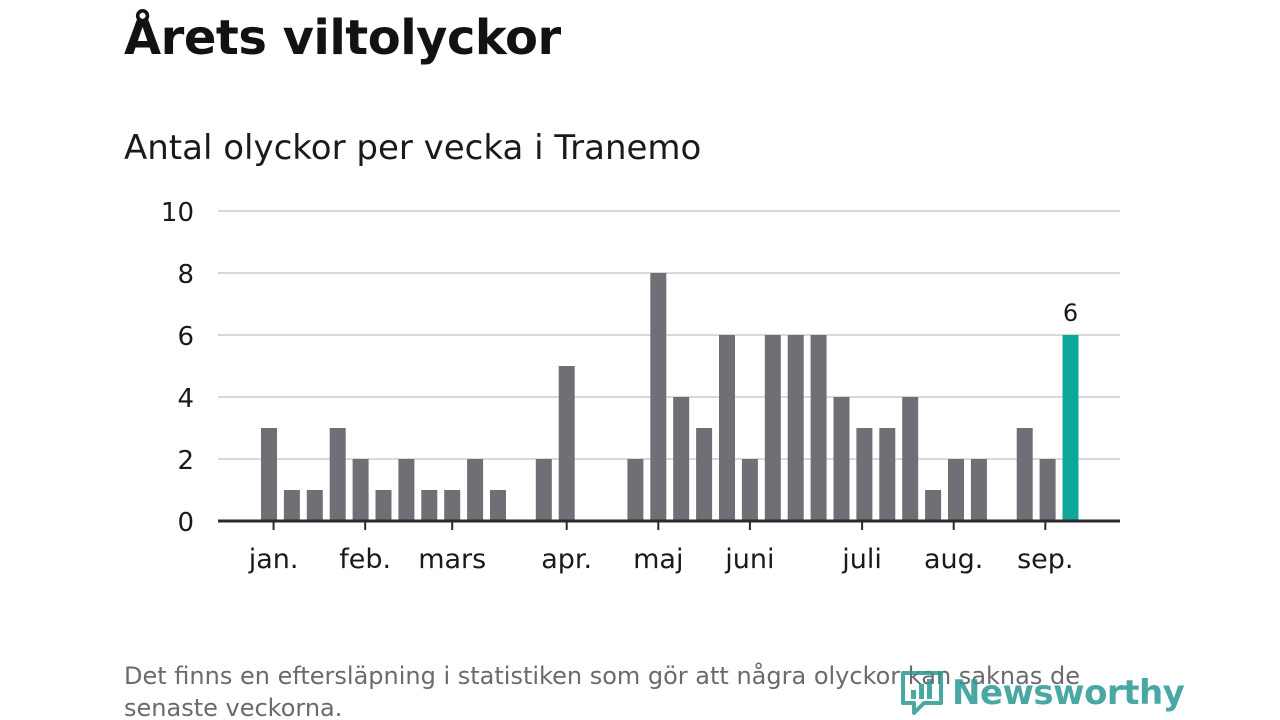  What do you see at coordinates (1070, 313) in the screenshot?
I see `data-label: 6` at bounding box center [1070, 313].